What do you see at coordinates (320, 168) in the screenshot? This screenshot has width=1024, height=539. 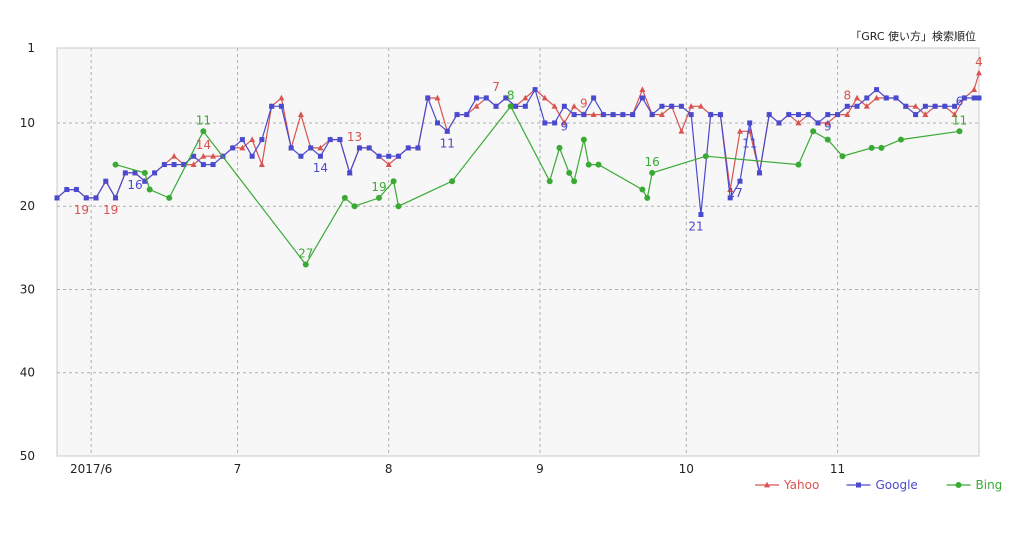 I see `google-data-label: 14` at bounding box center [320, 168].